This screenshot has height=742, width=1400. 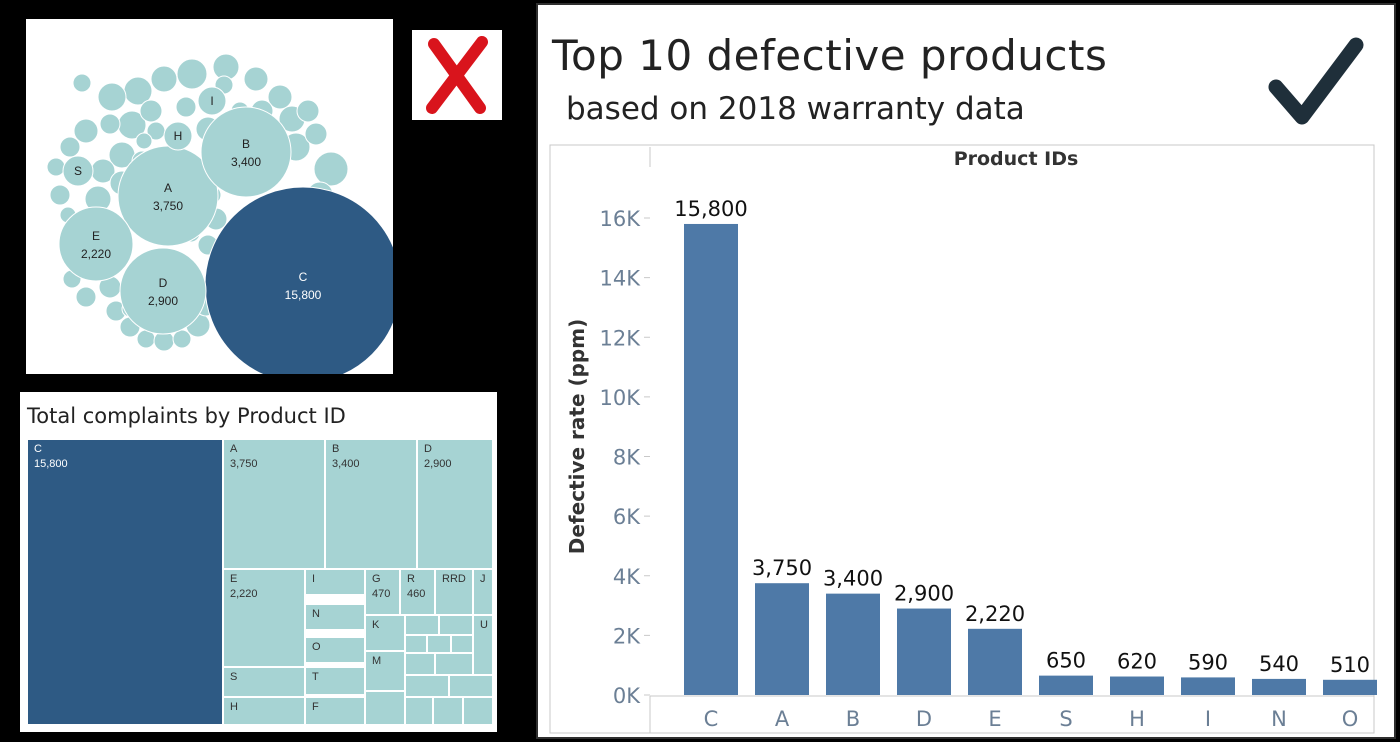 I want to click on bar-h, so click(x=1137, y=685).